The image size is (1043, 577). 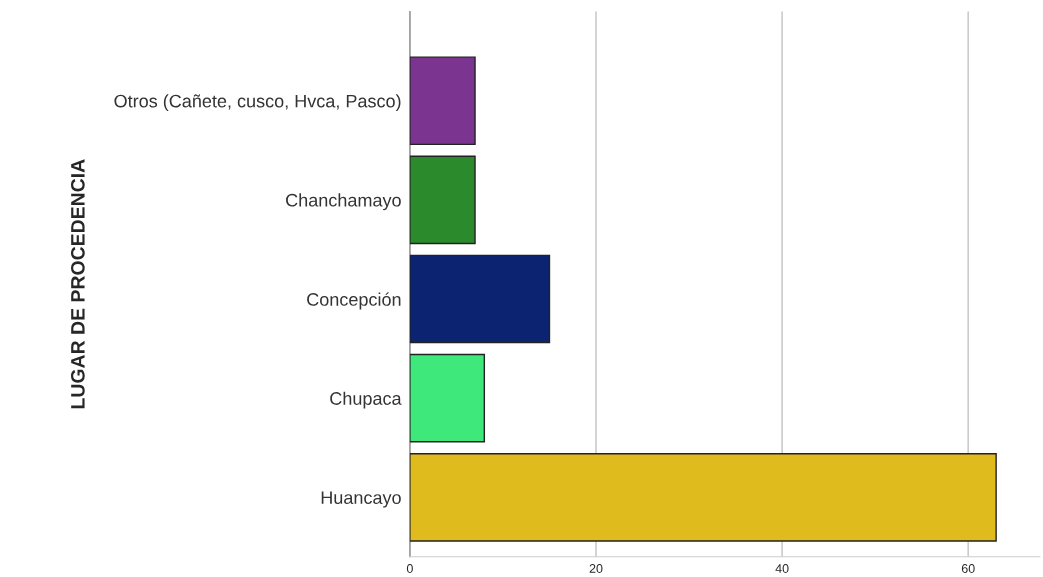 I want to click on x-tick-label: 20, so click(x=596, y=568).